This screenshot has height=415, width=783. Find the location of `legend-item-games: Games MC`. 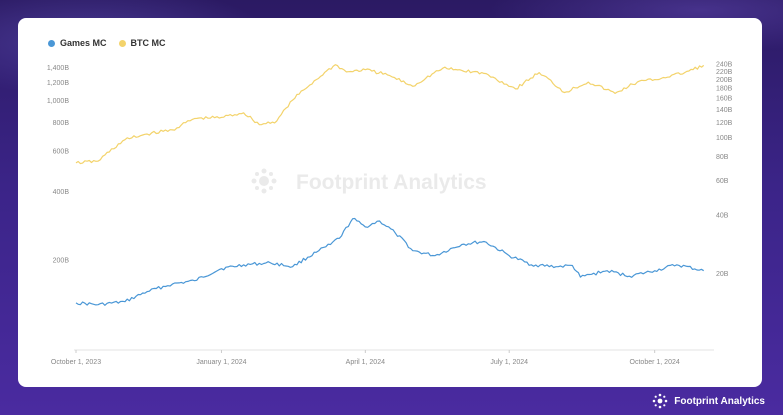

legend-item-games: Games MC is located at coordinates (77, 43).